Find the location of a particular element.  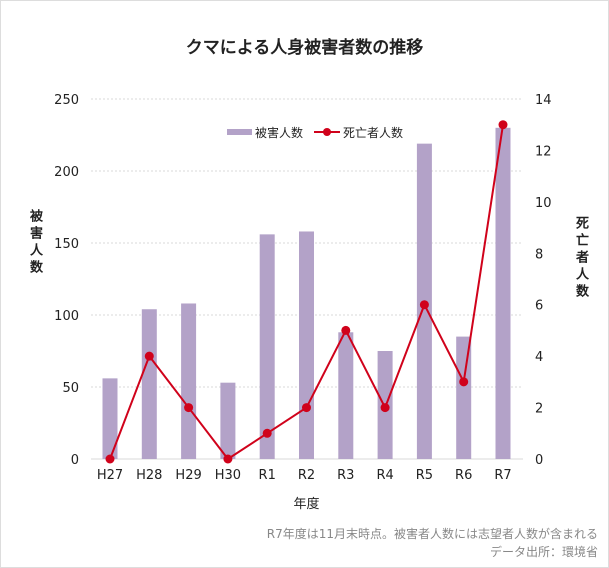

y-right-tick-label: 2 is located at coordinates (539, 409).